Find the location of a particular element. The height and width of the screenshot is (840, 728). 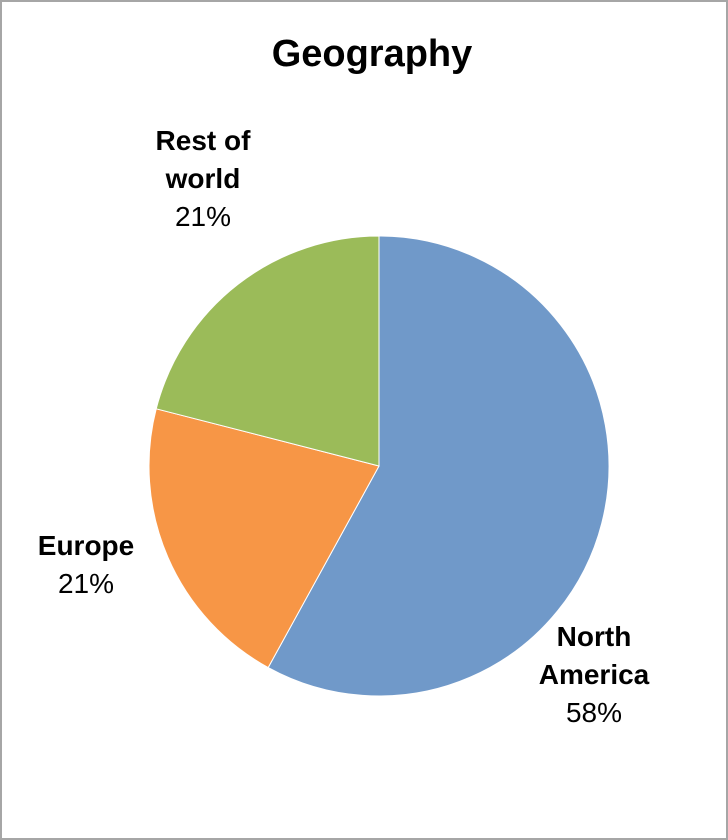

slice-value-2: 21% is located at coordinates (203, 216).